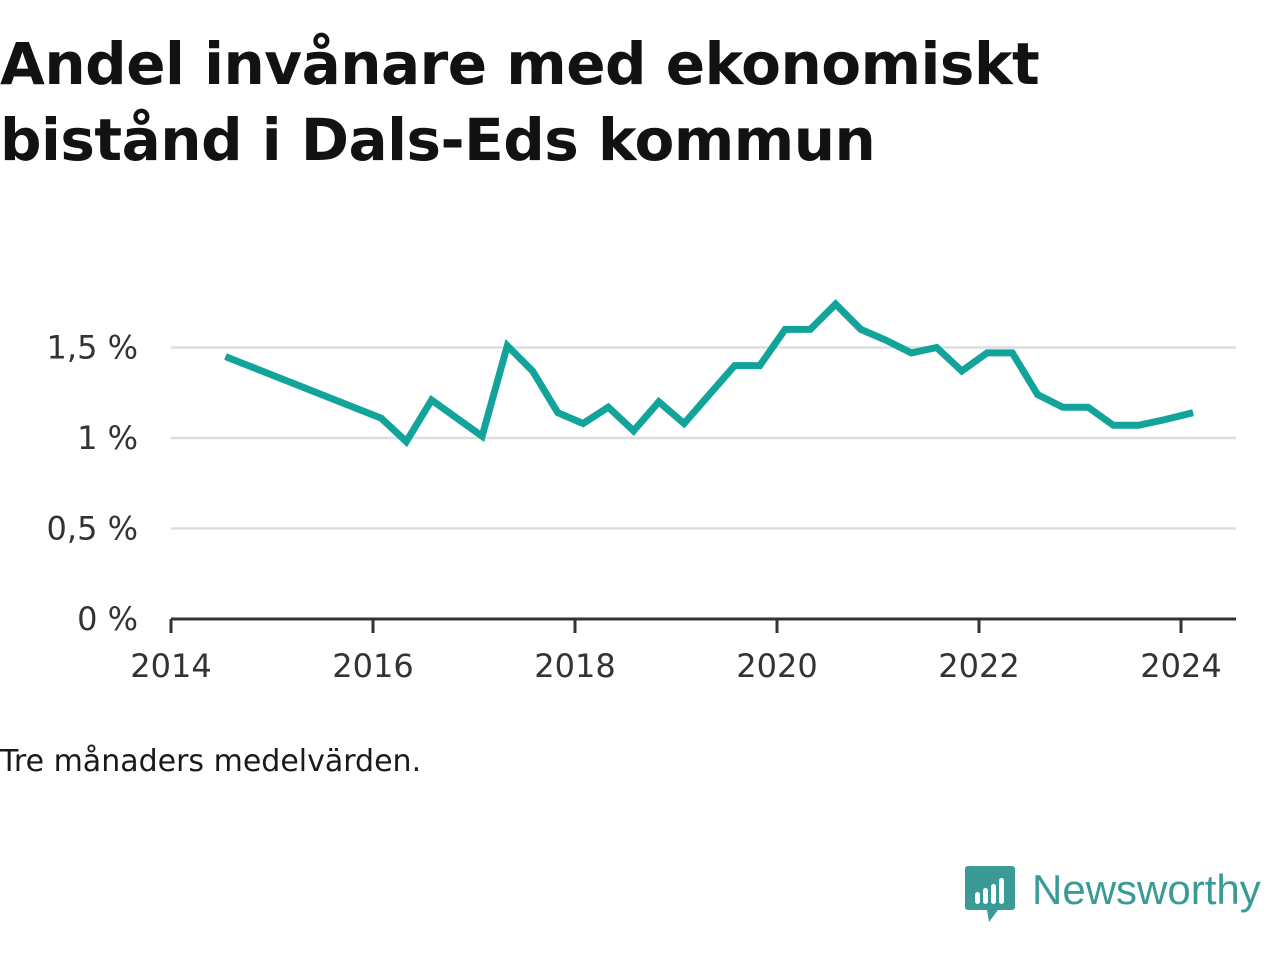 Image resolution: width=1280 pixels, height=960 pixels. I want to click on brand-logo: Newsworthy, so click(1112, 895).